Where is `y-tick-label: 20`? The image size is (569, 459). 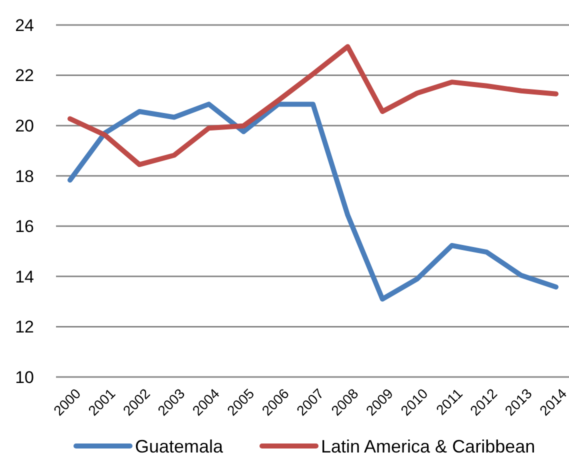 y-tick-label: 20 is located at coordinates (24, 126).